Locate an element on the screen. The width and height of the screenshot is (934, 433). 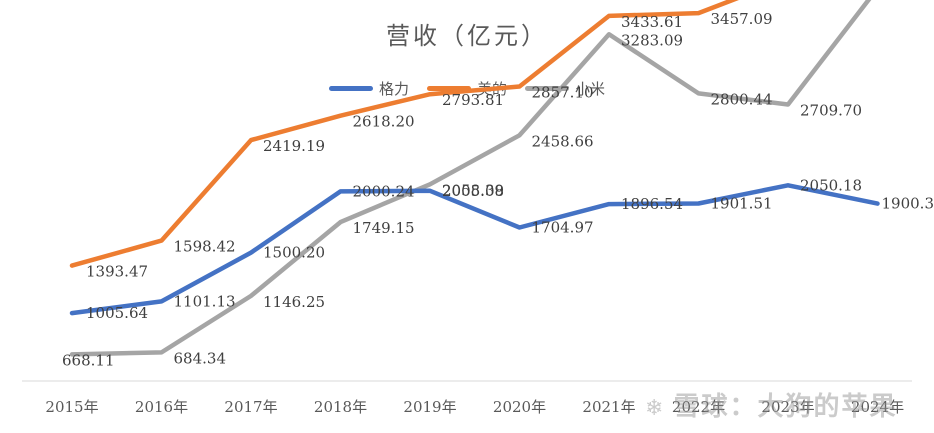
x-tick-label: 2015年 is located at coordinates (71, 407).